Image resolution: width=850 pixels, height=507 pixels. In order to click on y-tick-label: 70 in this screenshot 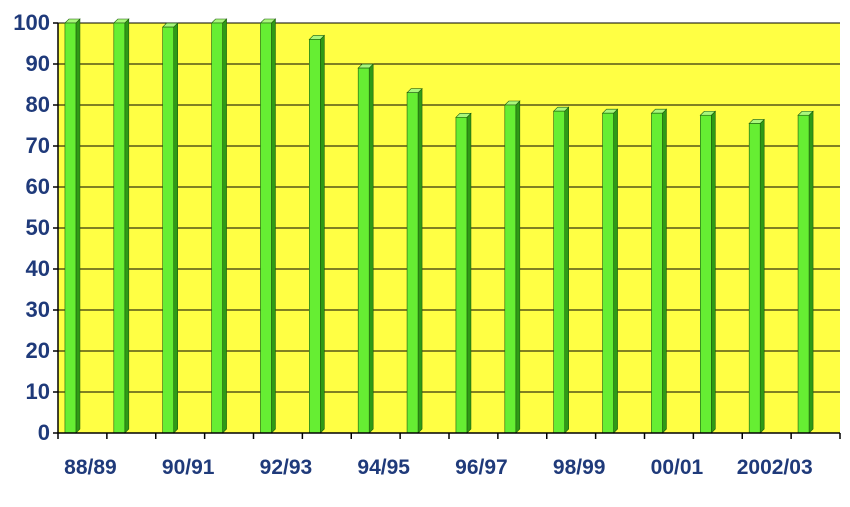, I will do `click(38, 145)`.